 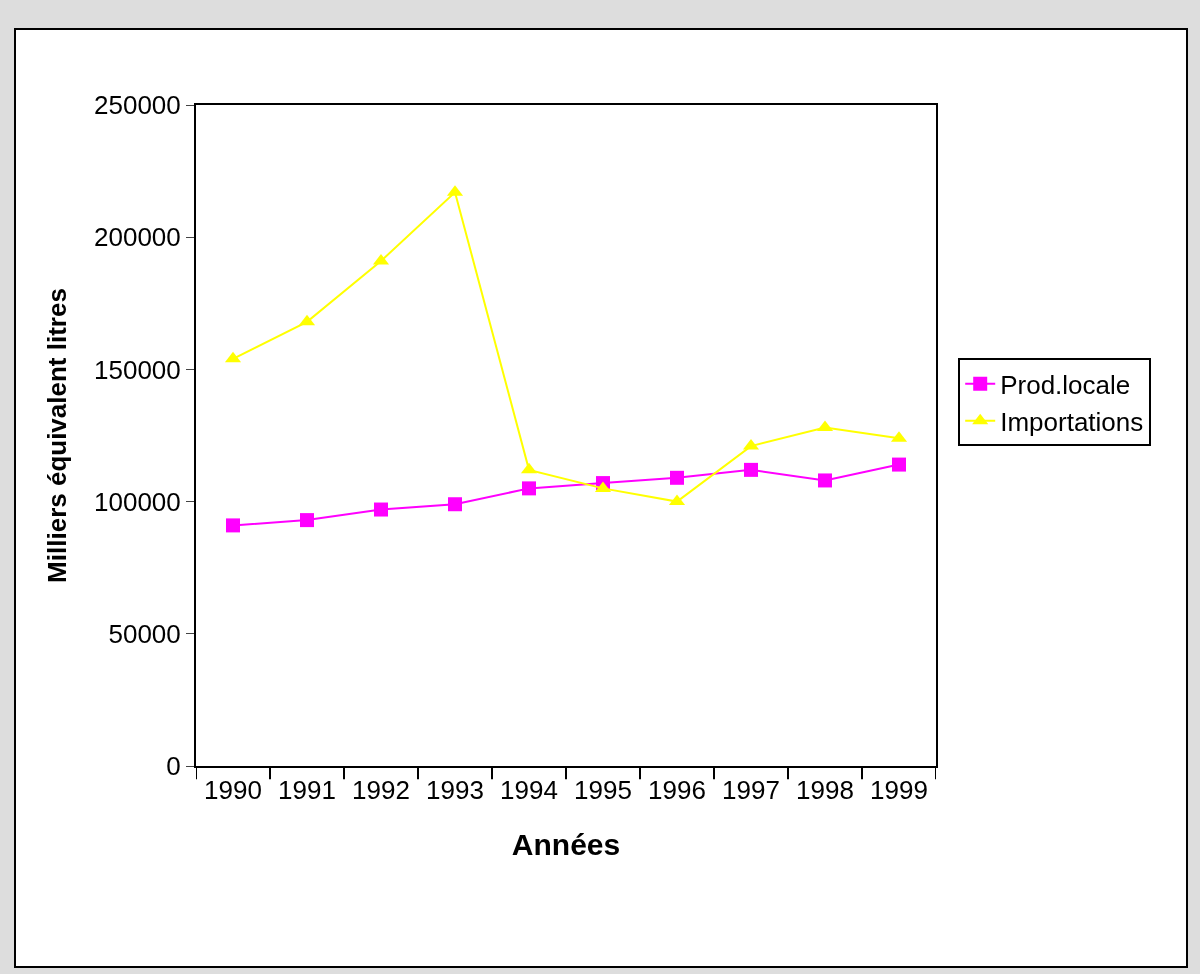 I want to click on x-tick-label: 1993, so click(x=455, y=790).